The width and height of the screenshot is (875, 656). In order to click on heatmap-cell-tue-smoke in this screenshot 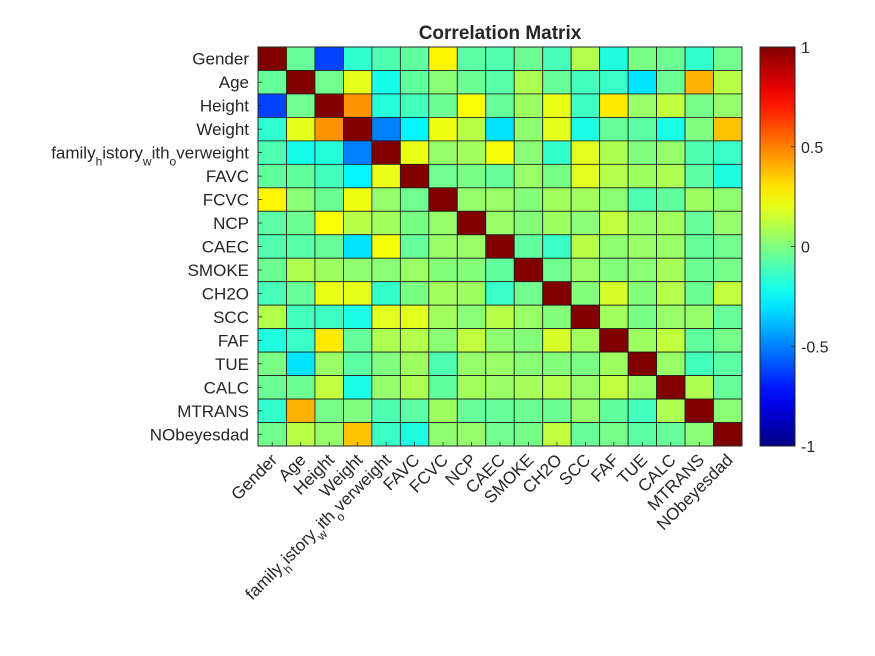, I will do `click(528, 363)`.